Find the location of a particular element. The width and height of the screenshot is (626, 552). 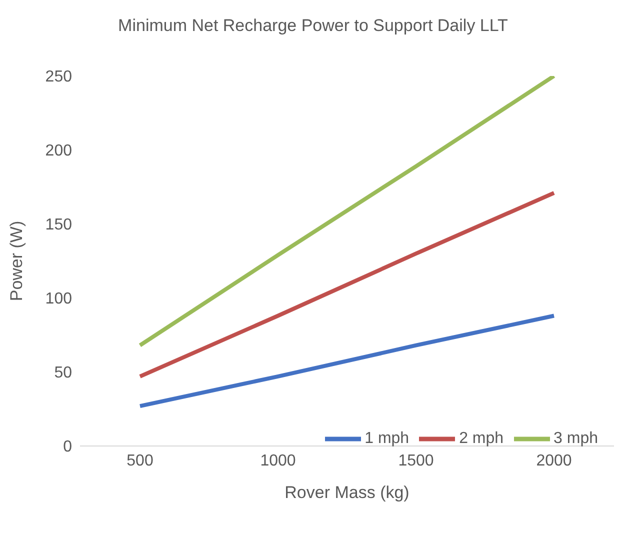

line-series is located at coordinates (347, 361).